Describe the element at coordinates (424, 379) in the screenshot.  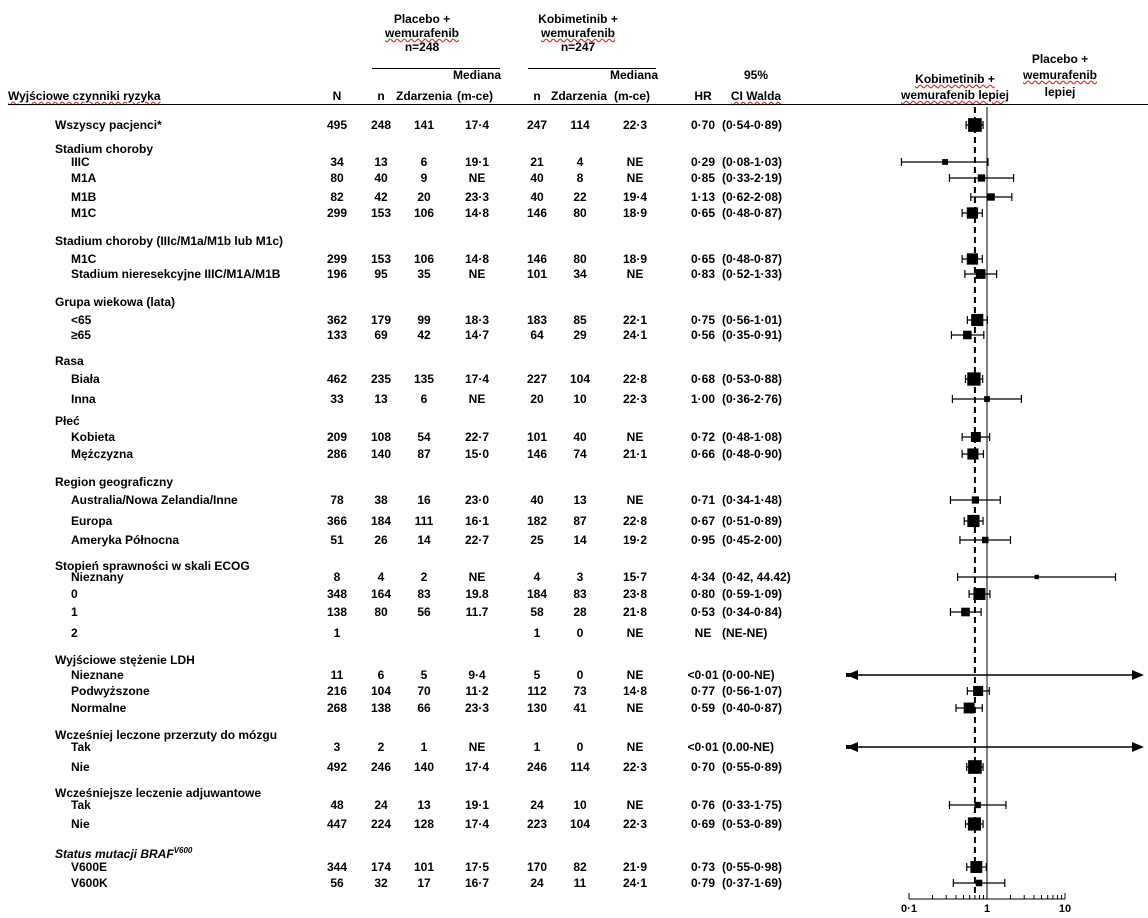
I see `cell-e1: 135` at that location.